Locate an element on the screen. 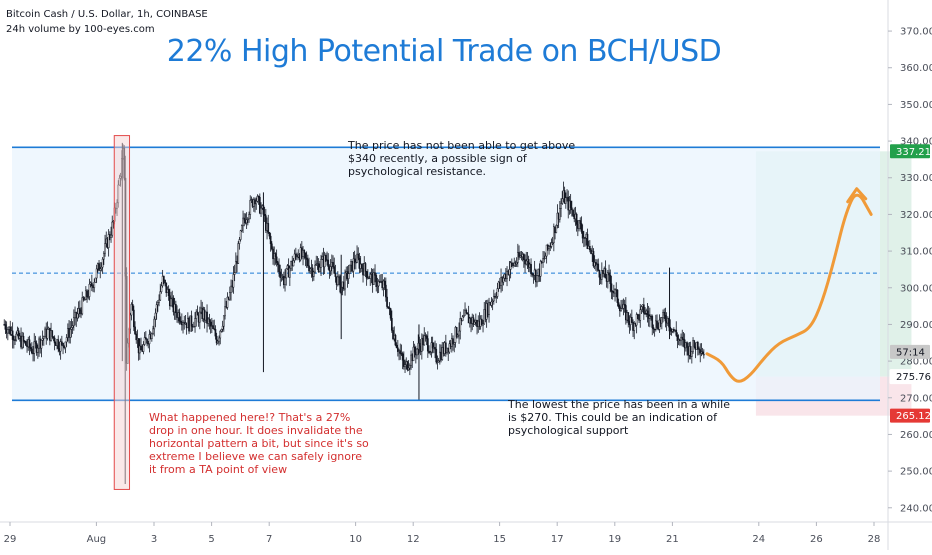 The width and height of the screenshot is (932, 555). price-badge-label: 337.21 is located at coordinates (913, 152).